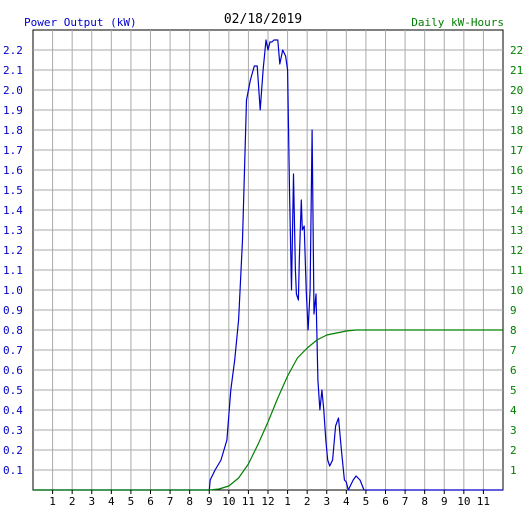  What do you see at coordinates (13, 390) in the screenshot?
I see `y-left-tick-label: 0.5` at bounding box center [13, 390].